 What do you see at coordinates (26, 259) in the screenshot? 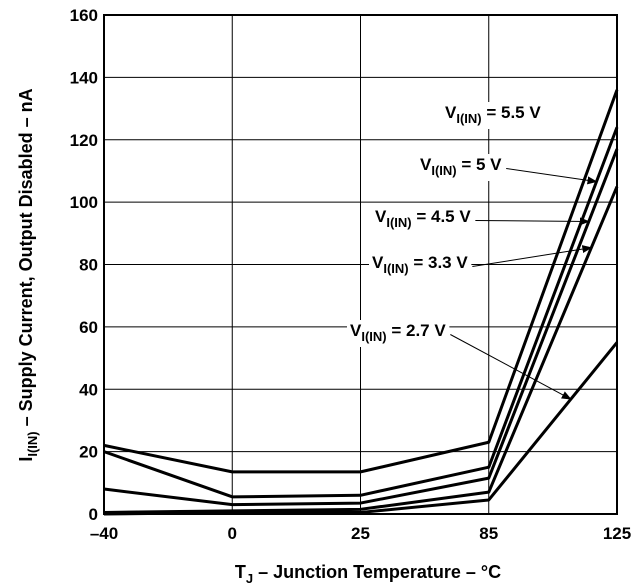
I see `y-axis-title-rest: – Supply Current, Output Disabled – nA` at bounding box center [26, 259].